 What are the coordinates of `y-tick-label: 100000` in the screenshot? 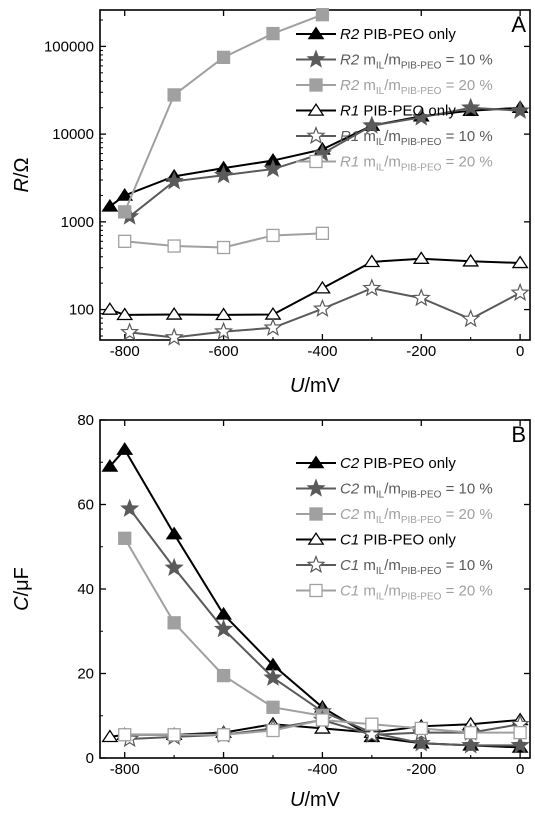 It's located at (69, 46).